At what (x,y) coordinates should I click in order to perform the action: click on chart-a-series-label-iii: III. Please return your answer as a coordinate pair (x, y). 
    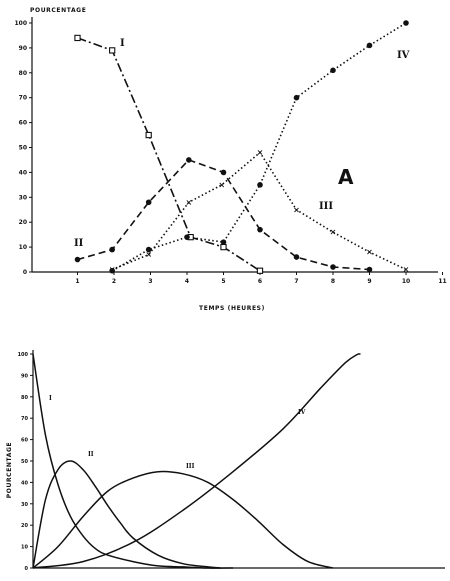
    Looking at the image, I should click on (326, 206).